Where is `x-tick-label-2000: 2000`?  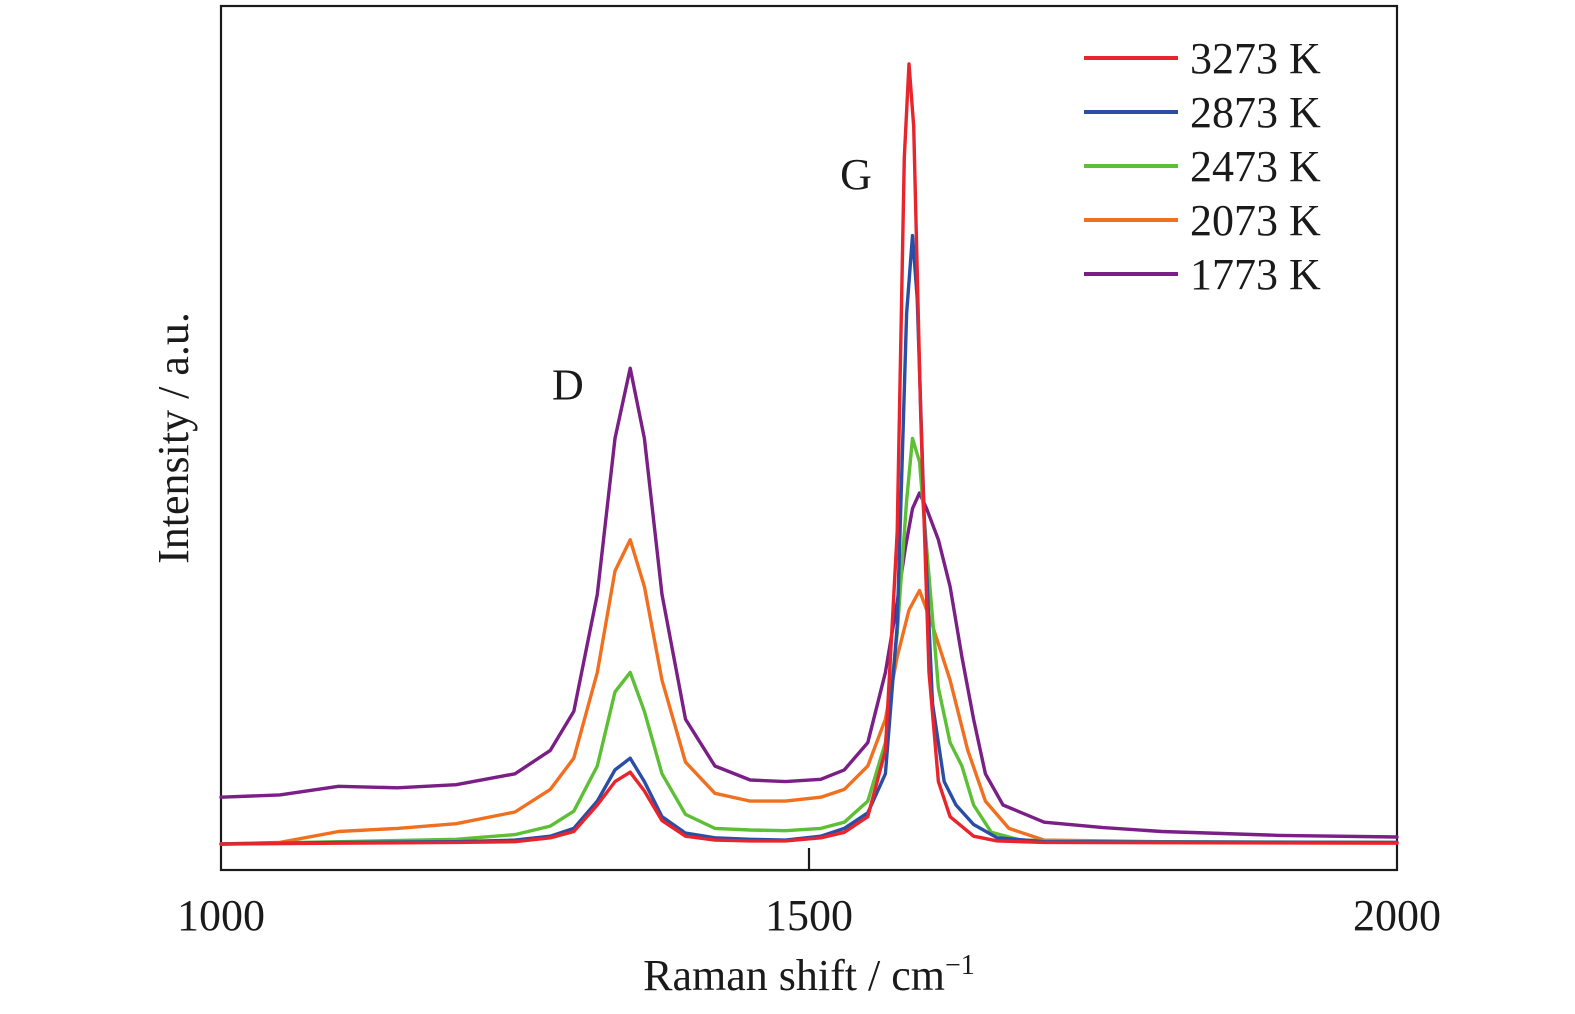
x-tick-label-2000: 2000 is located at coordinates (1397, 915).